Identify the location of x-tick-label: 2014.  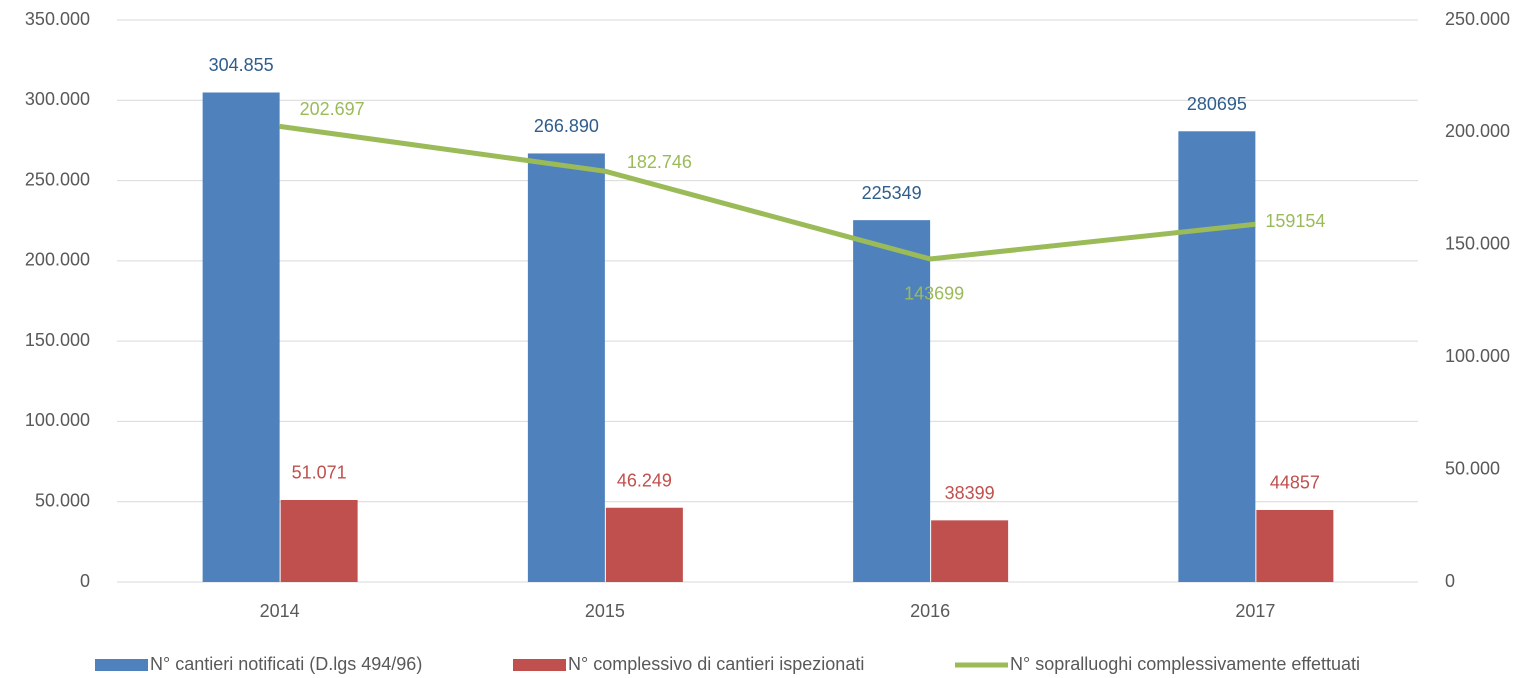
(280, 611).